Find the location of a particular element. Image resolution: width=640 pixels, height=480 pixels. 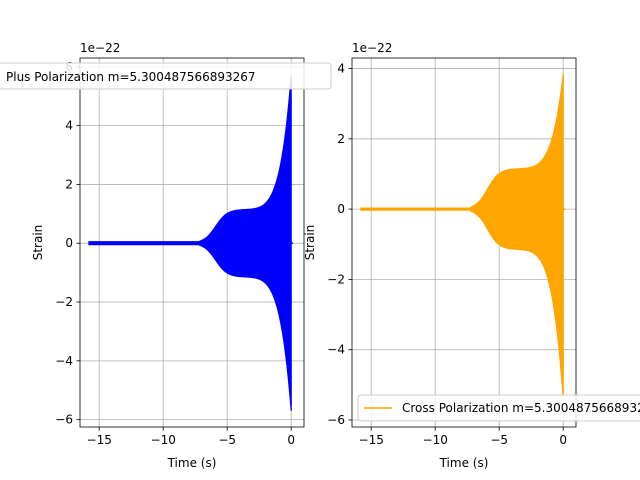

offset-text-cross: 1e−22 is located at coordinates (372, 48).